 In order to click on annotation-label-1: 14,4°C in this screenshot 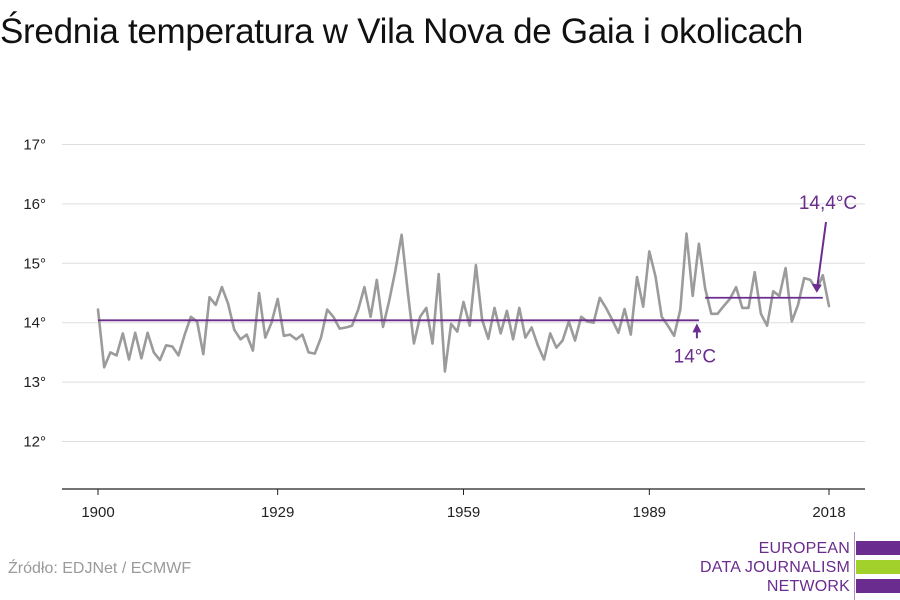, I will do `click(828, 203)`.